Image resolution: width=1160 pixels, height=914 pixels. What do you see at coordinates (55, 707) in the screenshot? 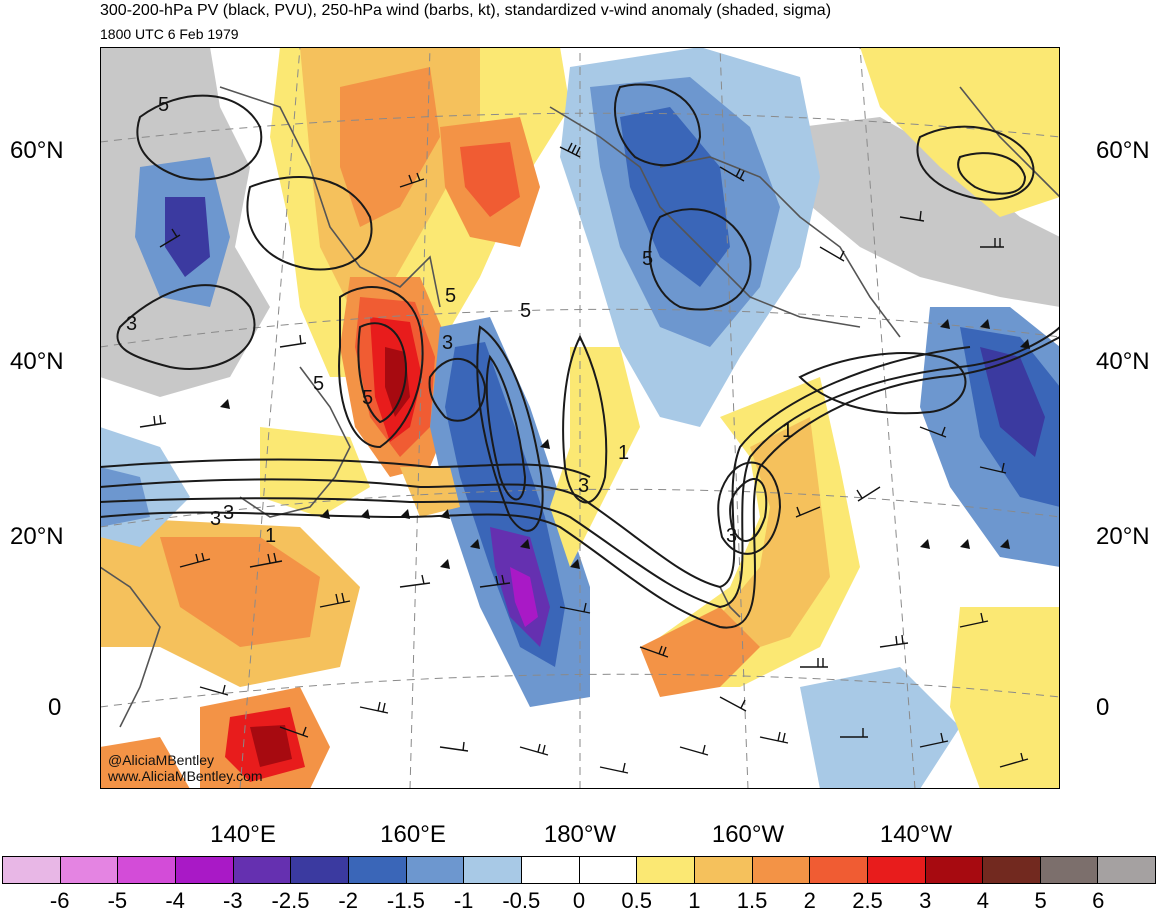
I see `lat-label-eq-left: 0` at bounding box center [55, 707].